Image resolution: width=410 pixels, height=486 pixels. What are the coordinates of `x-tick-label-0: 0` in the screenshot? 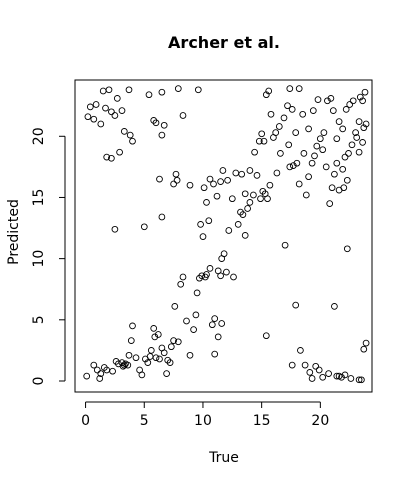 It's located at (85, 421).